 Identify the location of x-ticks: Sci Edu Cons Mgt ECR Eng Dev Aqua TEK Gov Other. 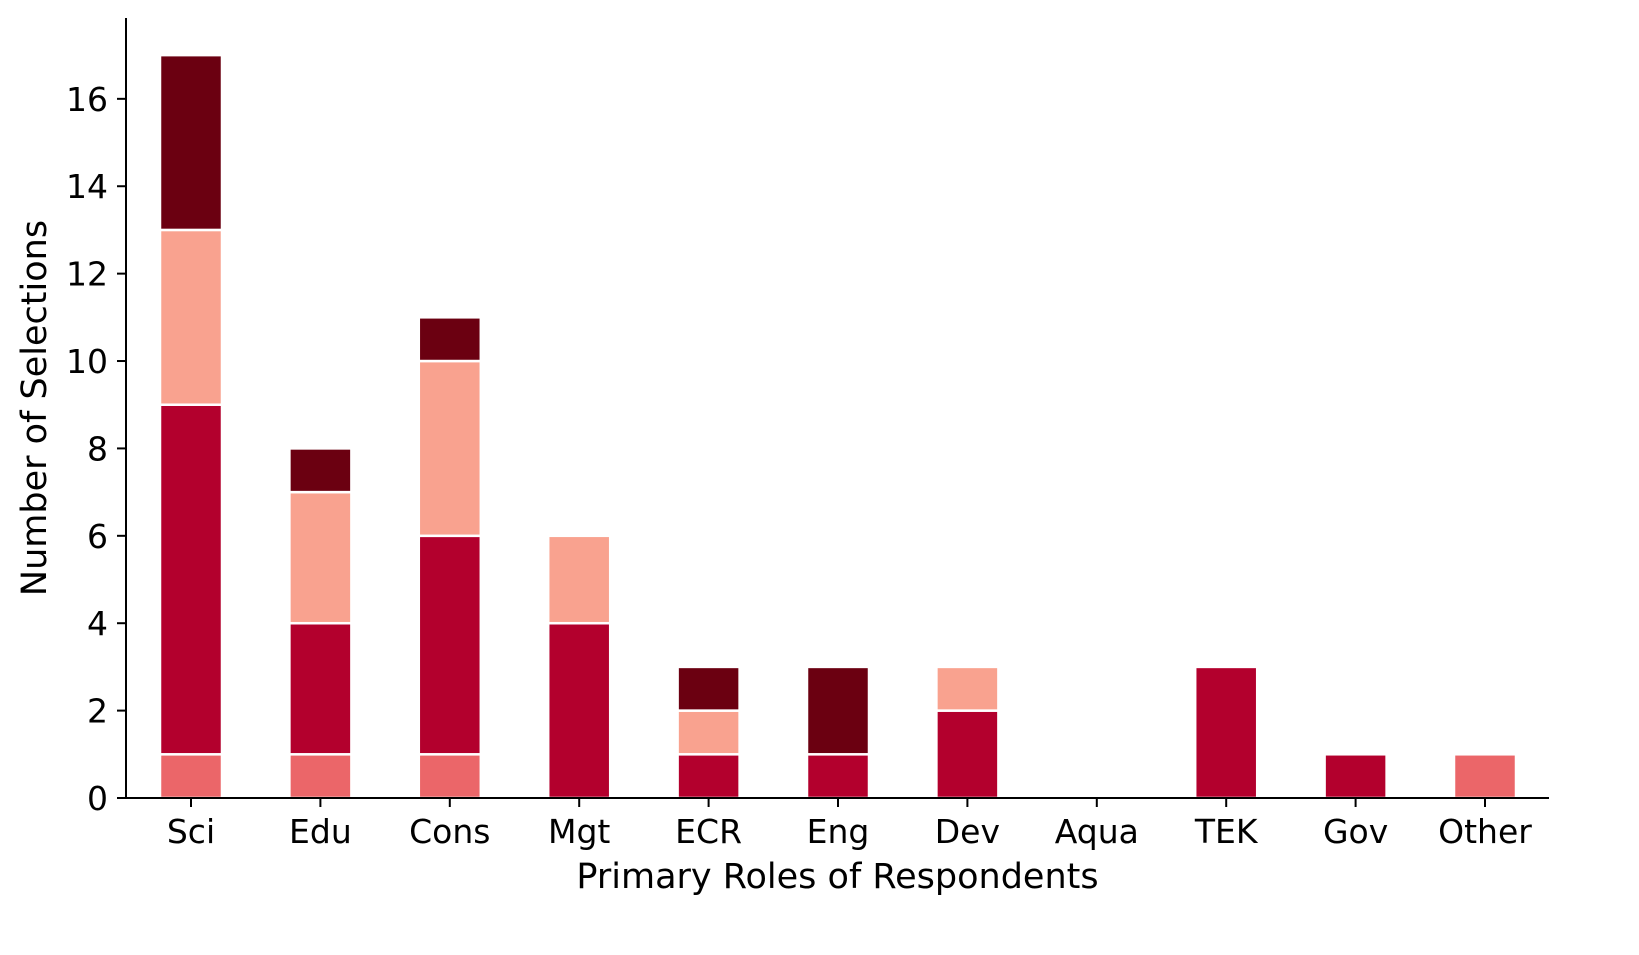
(849, 824).